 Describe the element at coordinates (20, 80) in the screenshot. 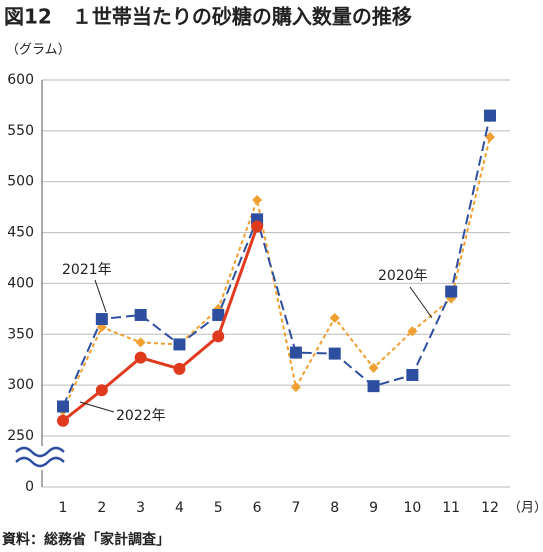

I see `y-tick-label: 600` at that location.